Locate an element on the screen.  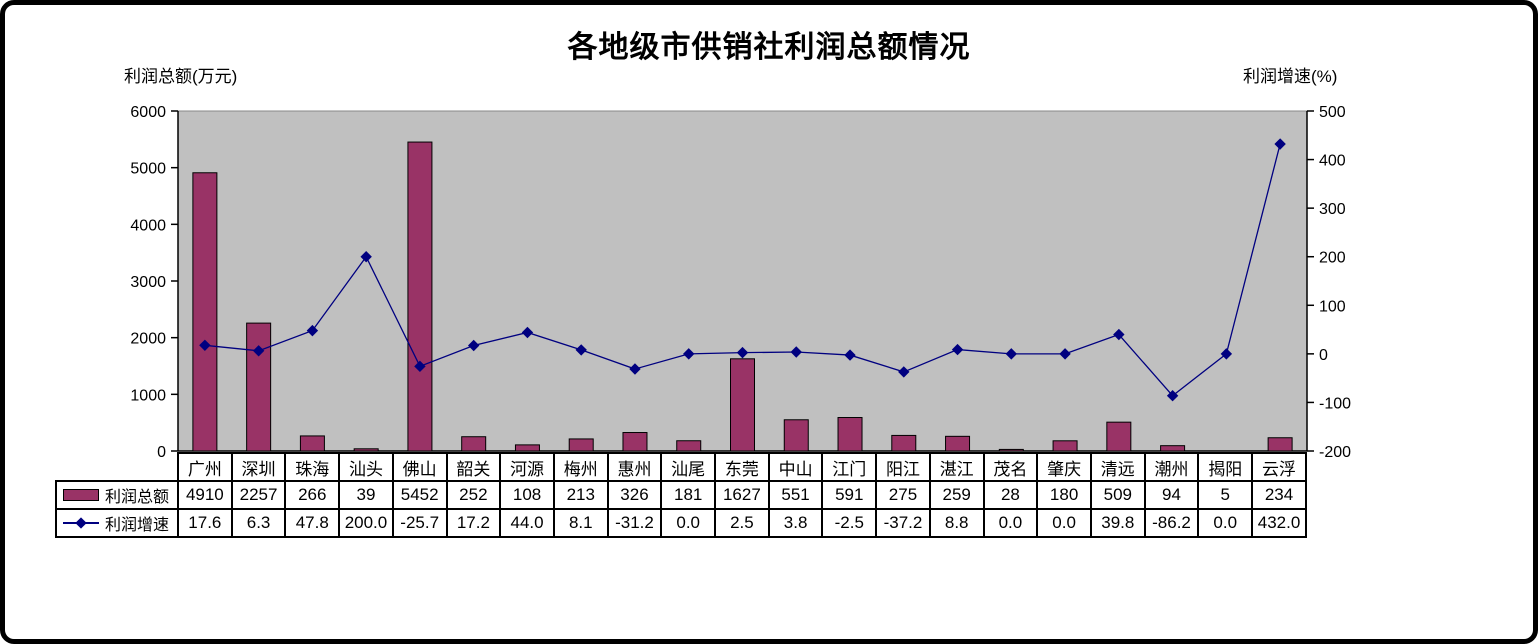
profit-growth-cell-潮州: -86.2 is located at coordinates (1171, 523).